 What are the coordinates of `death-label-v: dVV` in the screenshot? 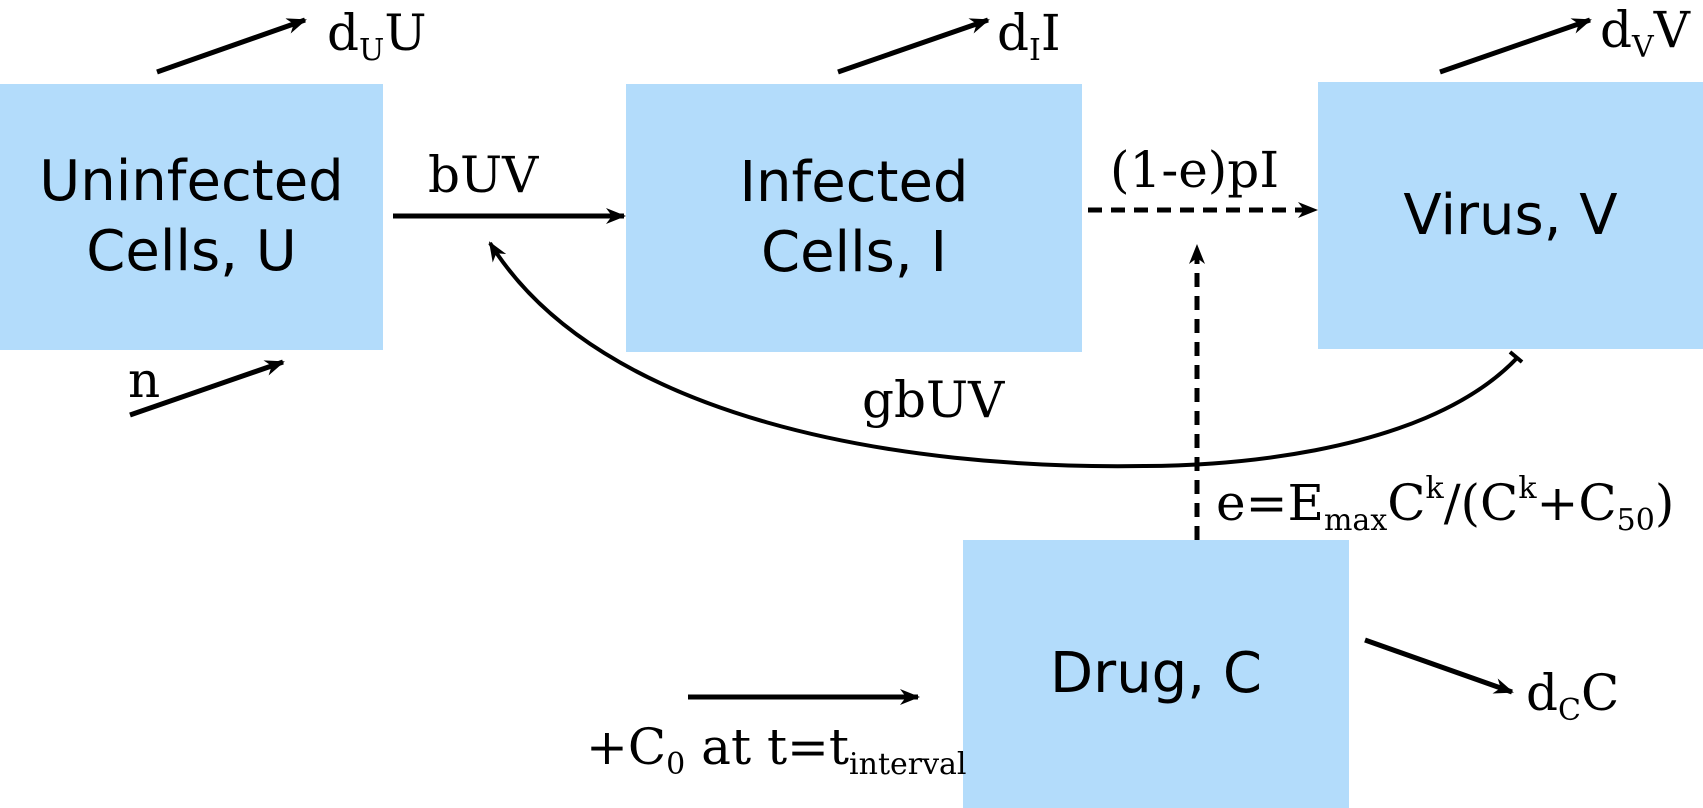 It's located at (1645, 34).